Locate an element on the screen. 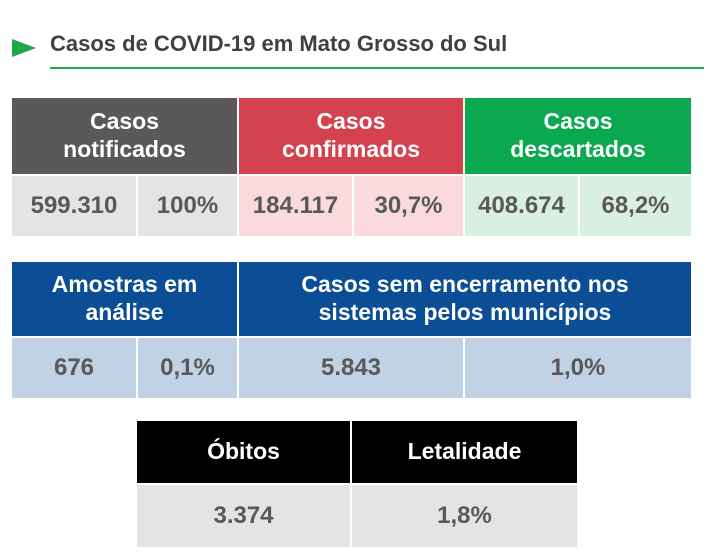 This screenshot has height=554, width=727. header-casos-notificados: Casos notificados is located at coordinates (124, 136).